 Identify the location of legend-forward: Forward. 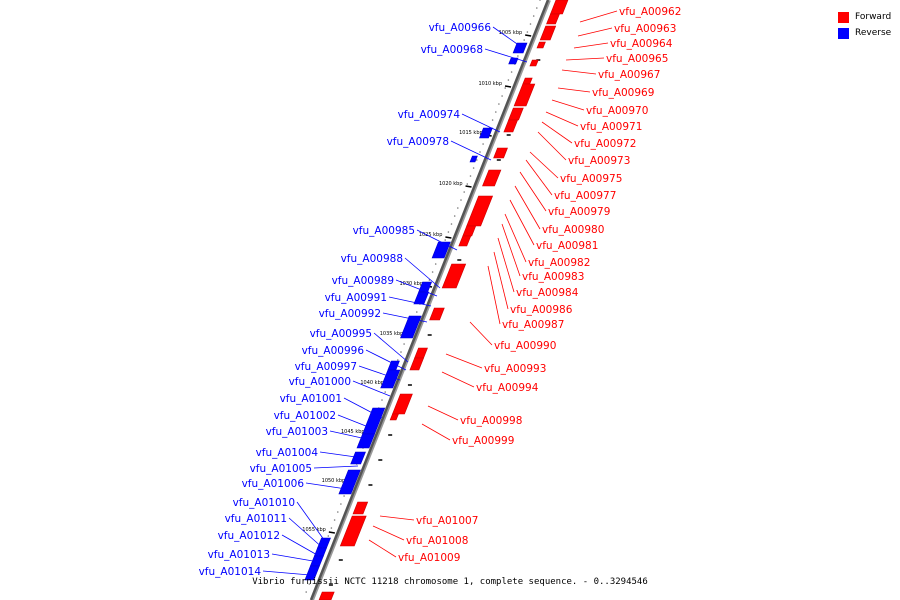
(864, 17).